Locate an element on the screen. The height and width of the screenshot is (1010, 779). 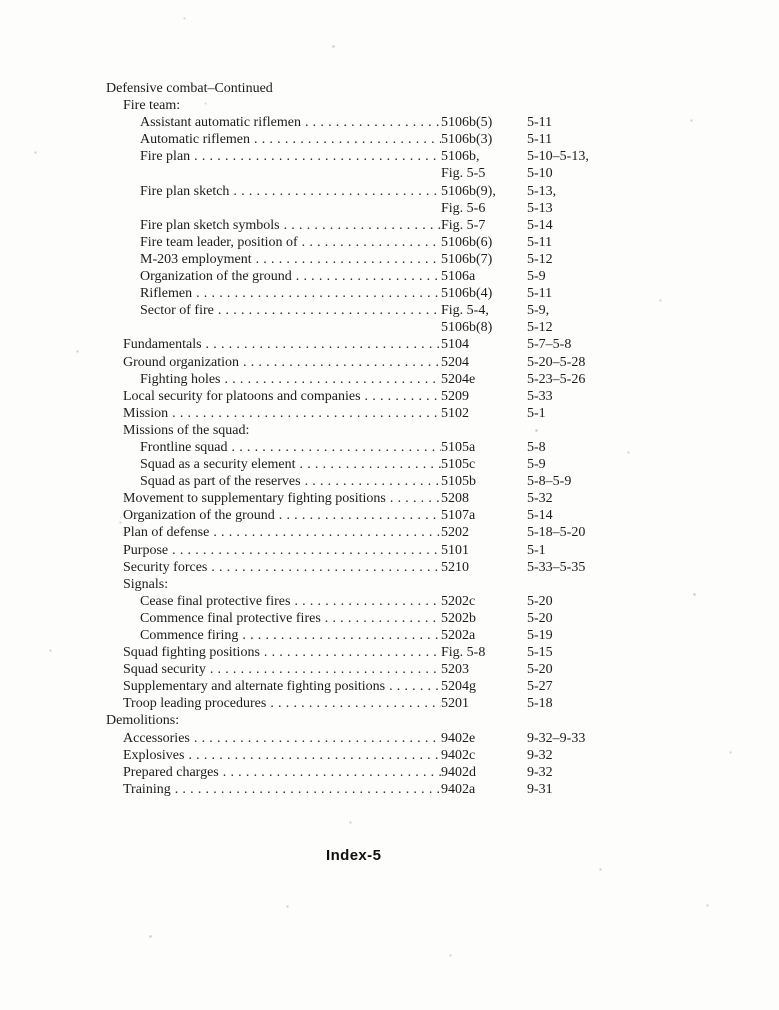
index-row-main: Commence final protective fires is located at coordinates (273, 618).